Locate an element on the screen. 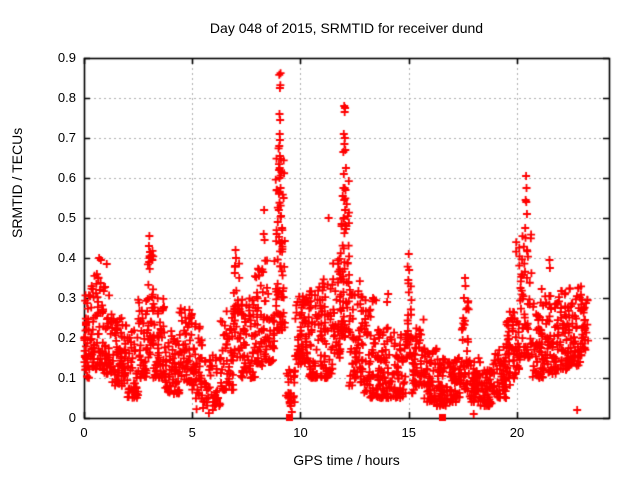  x-tick-label: 15 is located at coordinates (408, 432).